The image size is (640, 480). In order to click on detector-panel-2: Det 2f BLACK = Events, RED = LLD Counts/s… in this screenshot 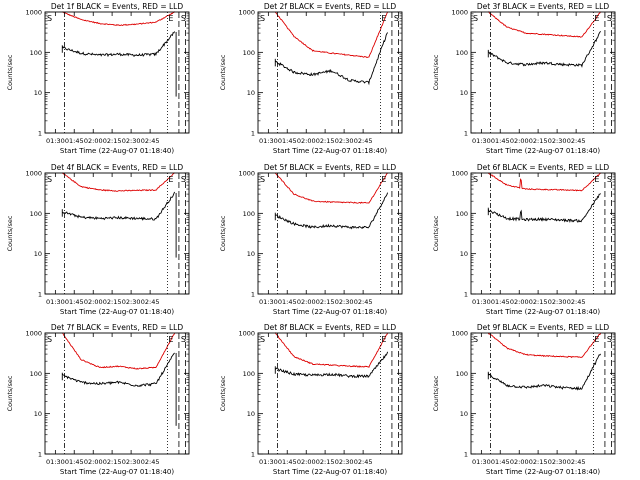, I will do `click(311, 78)`.